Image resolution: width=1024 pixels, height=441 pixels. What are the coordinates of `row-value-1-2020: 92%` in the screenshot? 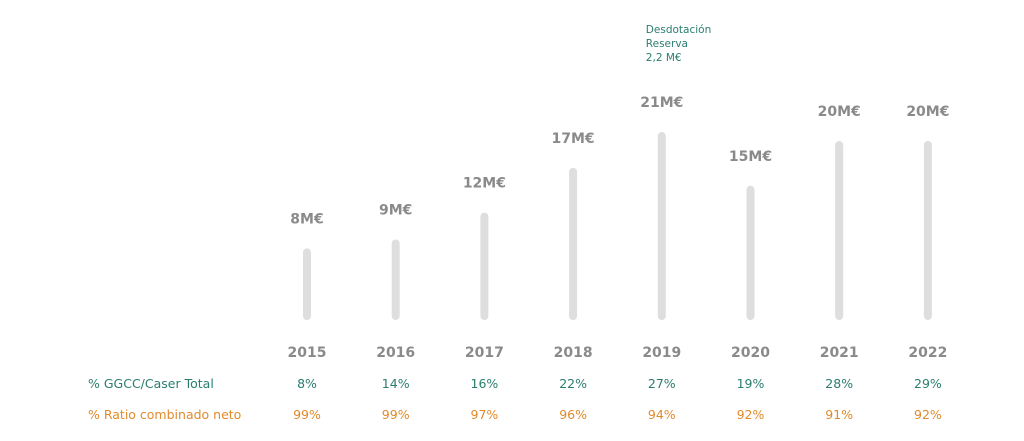 It's located at (751, 414).